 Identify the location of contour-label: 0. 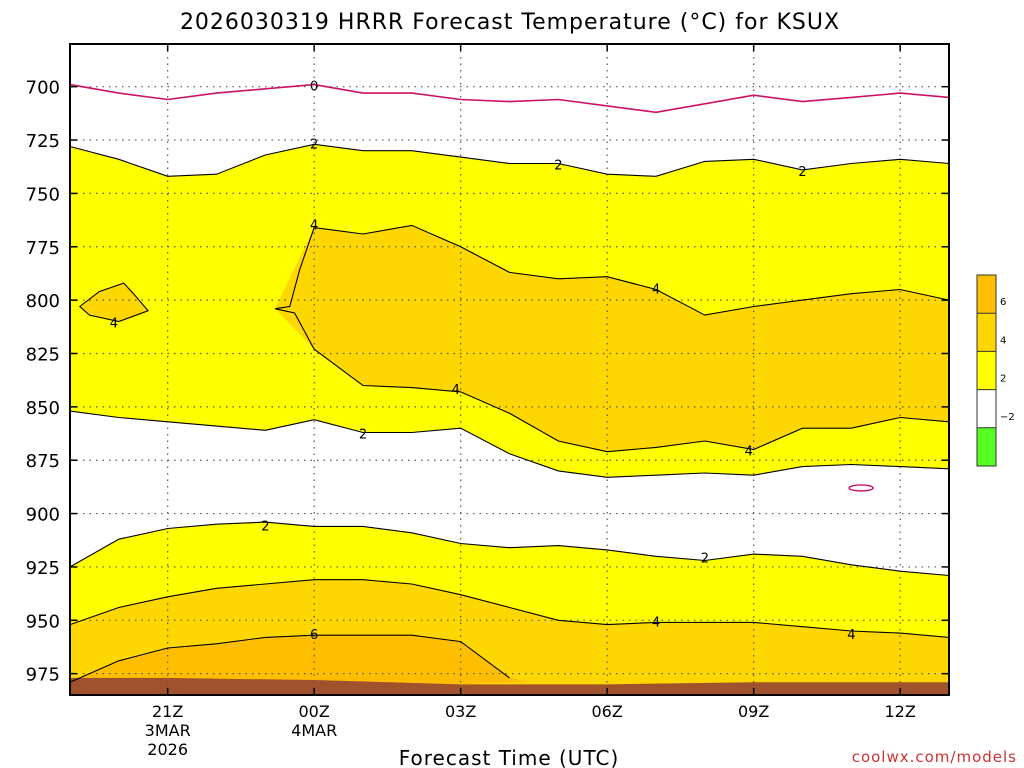
(314, 87).